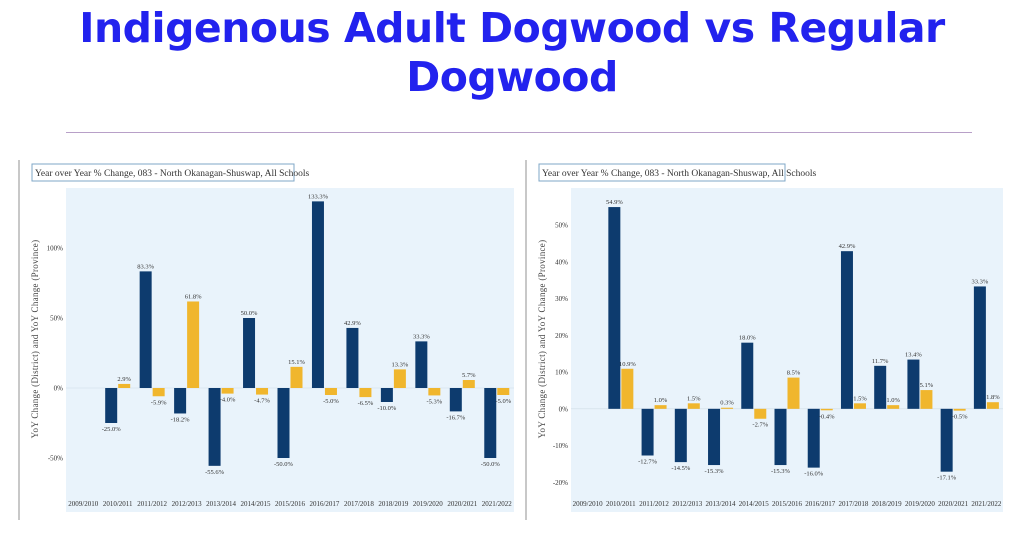 The image size is (1024, 533). What do you see at coordinates (794, 373) in the screenshot?
I see `data-label: 8.5%` at bounding box center [794, 373].